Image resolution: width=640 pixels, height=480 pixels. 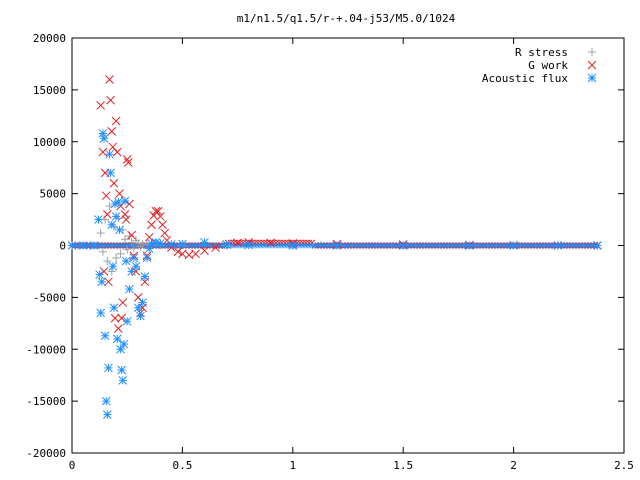 What do you see at coordinates (46, 453) in the screenshot?
I see `y-tick-label: -20000` at bounding box center [46, 453].